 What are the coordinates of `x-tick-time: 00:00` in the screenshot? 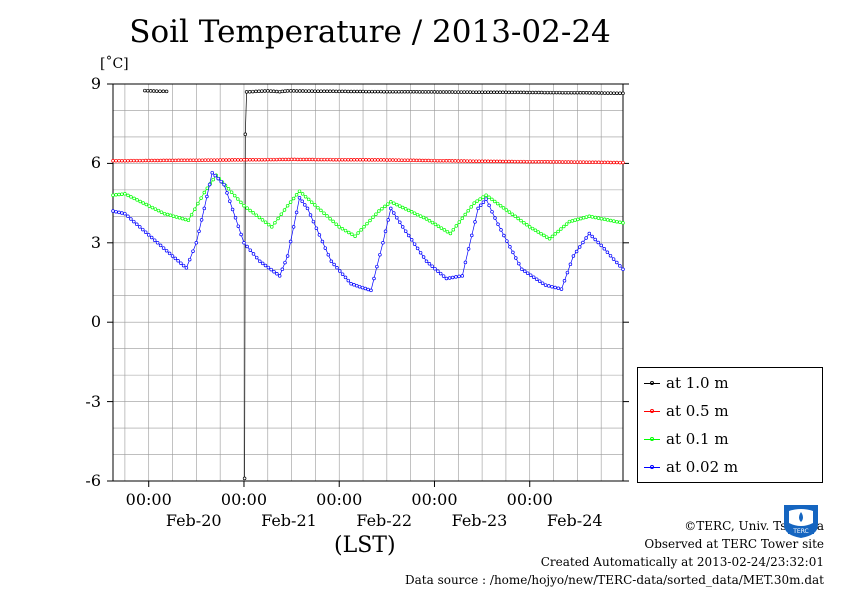 It's located at (244, 499).